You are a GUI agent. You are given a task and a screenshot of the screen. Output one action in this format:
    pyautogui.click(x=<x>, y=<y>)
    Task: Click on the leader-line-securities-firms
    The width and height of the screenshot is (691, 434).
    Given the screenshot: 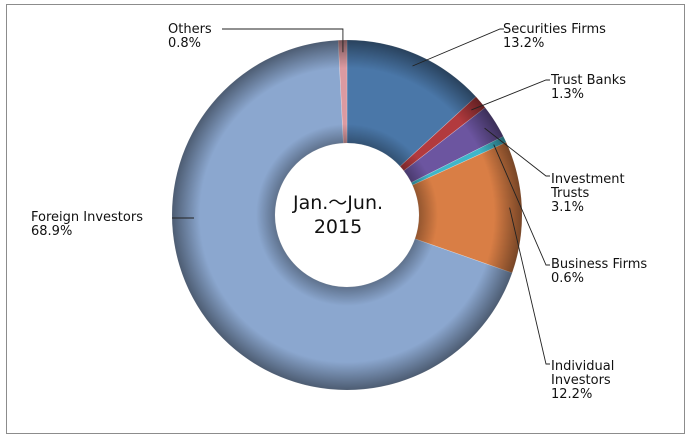 What is the action you would take?
    pyautogui.click(x=458, y=47)
    